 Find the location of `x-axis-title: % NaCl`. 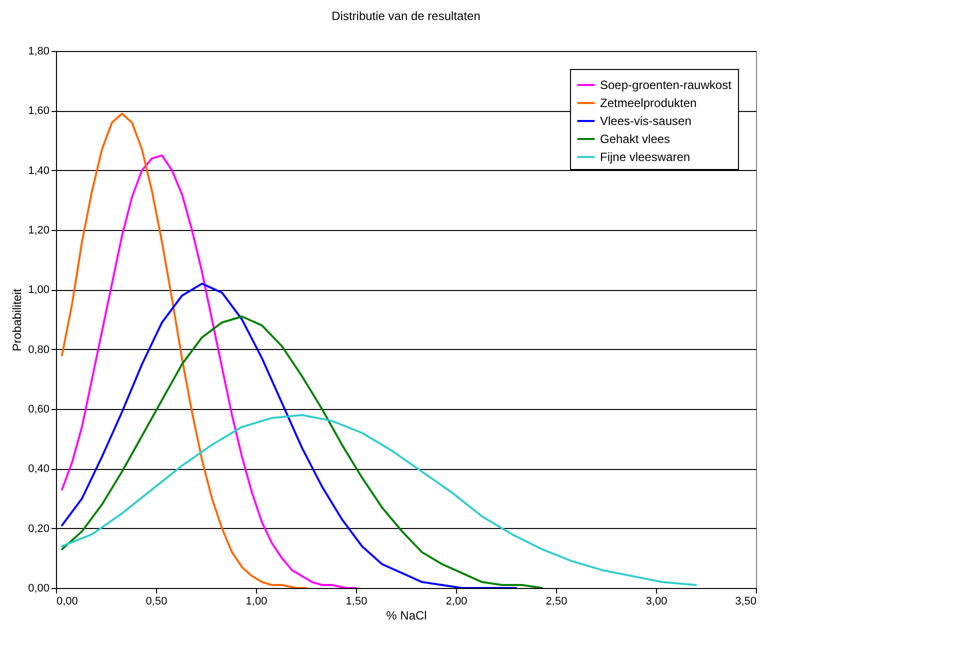

x-axis-title: % NaCl is located at coordinates (406, 615).